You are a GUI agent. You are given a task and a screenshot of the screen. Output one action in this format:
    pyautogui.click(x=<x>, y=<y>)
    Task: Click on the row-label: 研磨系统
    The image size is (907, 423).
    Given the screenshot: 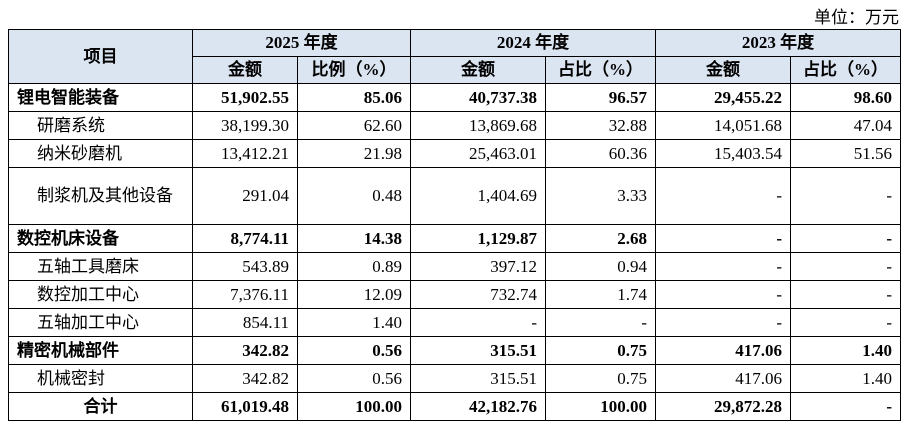 What is the action you would take?
    pyautogui.click(x=100, y=125)
    